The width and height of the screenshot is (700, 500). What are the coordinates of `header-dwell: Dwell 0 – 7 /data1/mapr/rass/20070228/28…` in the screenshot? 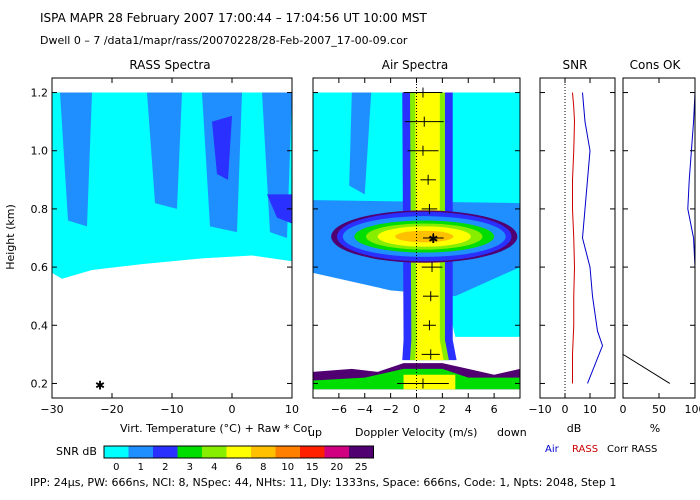 It's located at (224, 40).